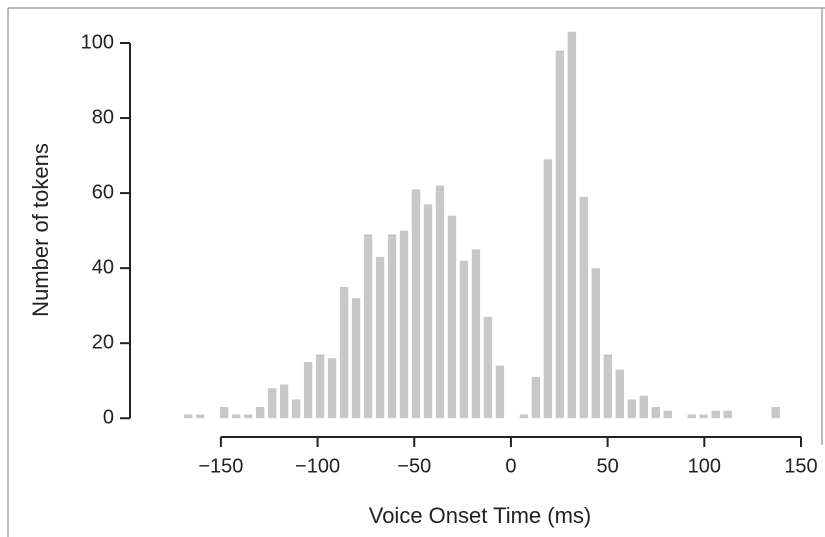 The image size is (825, 537). What do you see at coordinates (317, 466) in the screenshot?
I see `x-tick-label: −100` at bounding box center [317, 466].